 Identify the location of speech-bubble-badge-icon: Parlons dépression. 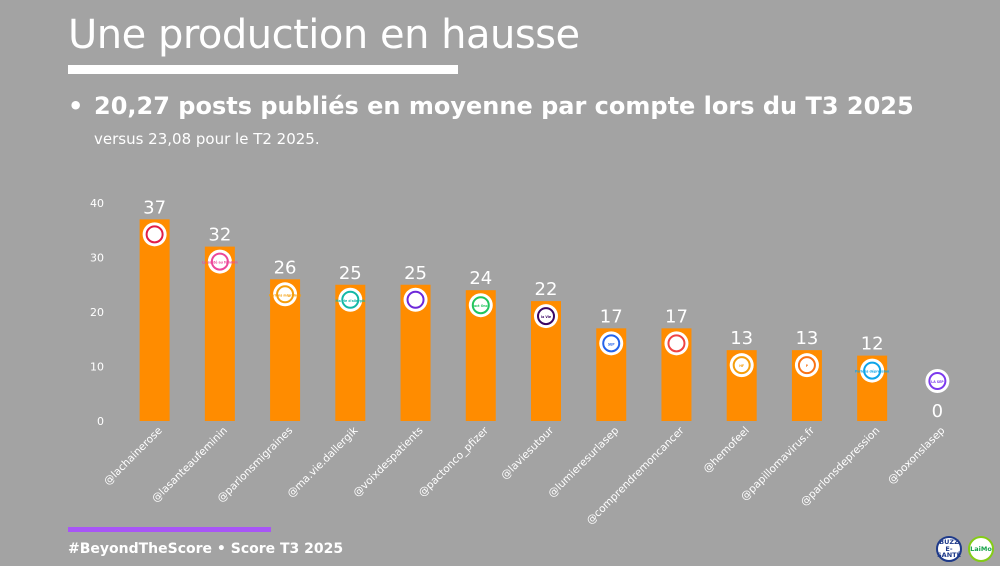
(872, 370).